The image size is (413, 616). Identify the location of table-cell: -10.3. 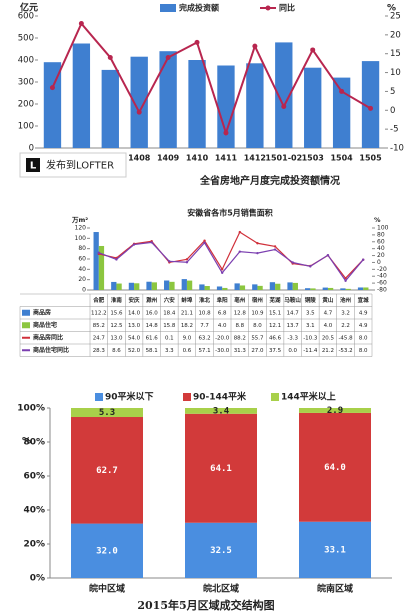
(310, 338).